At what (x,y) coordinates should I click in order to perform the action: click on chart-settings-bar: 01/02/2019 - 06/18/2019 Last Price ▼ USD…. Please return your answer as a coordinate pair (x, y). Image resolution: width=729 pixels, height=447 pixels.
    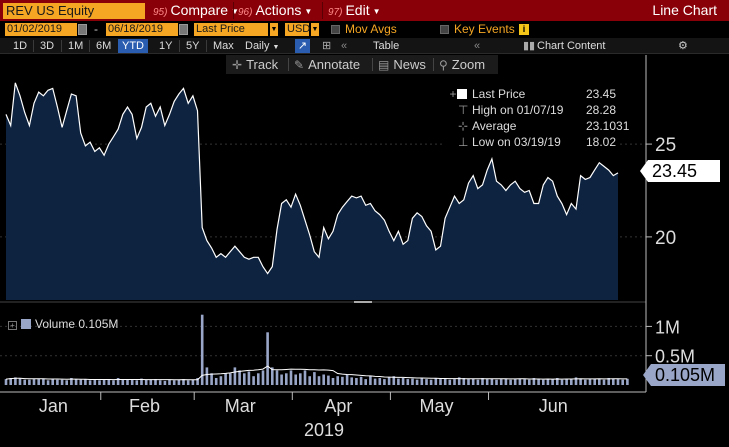
    Looking at the image, I should click on (364, 29).